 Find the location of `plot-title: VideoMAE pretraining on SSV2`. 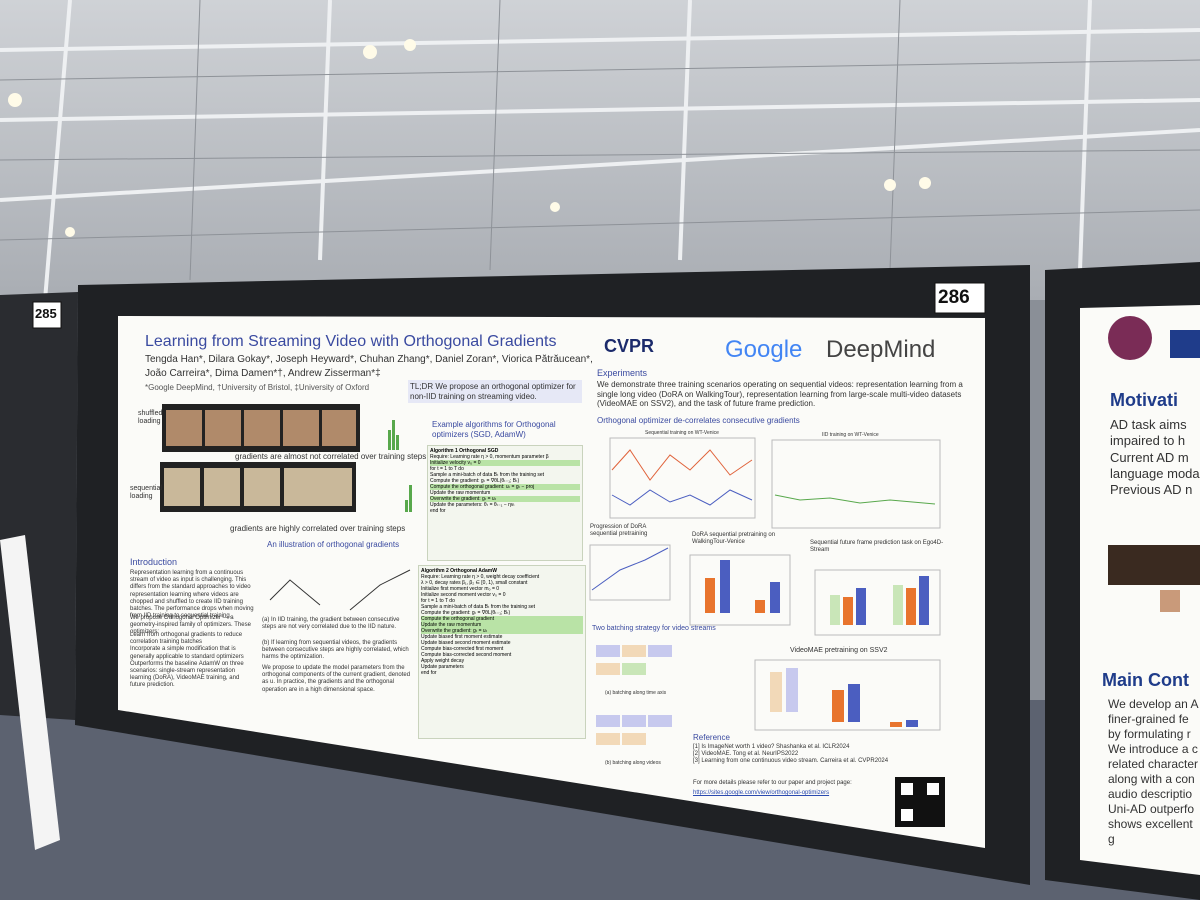

plot-title: VideoMAE pretraining on SSV2 is located at coordinates (839, 650).